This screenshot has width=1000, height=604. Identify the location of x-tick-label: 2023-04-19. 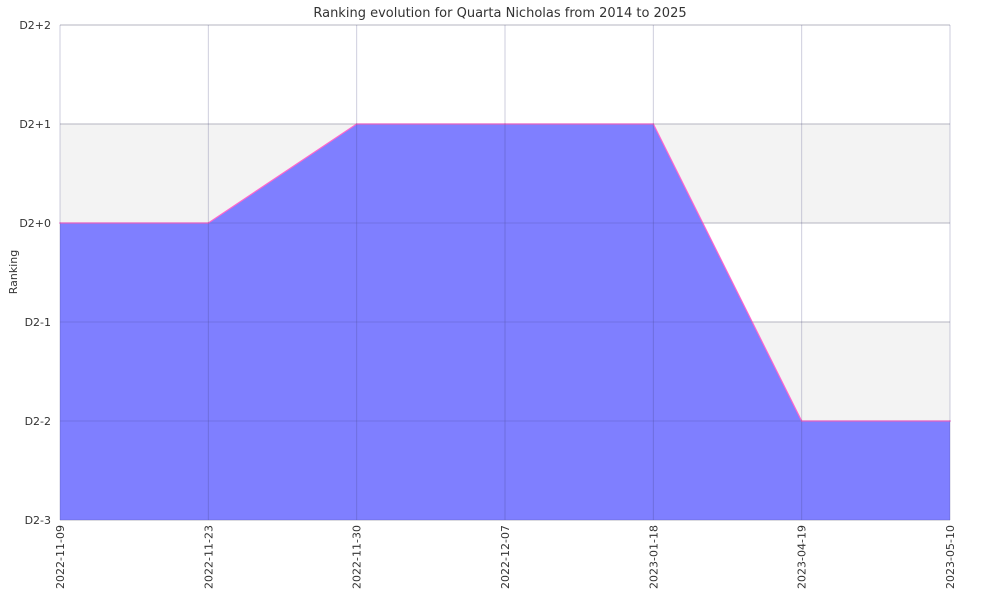
(802, 557).